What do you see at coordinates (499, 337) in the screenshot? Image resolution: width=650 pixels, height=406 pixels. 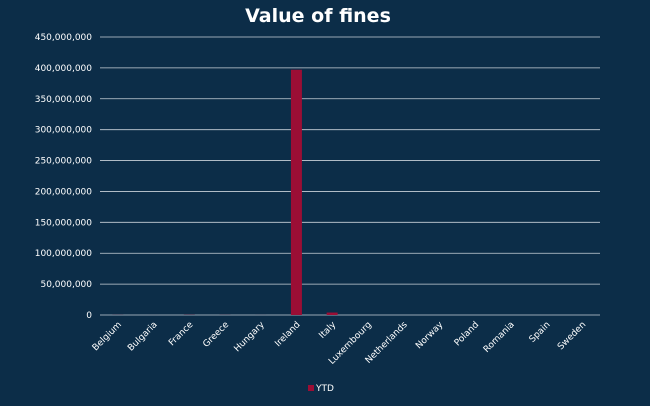 I see `x-tick-label: Romania` at bounding box center [499, 337].